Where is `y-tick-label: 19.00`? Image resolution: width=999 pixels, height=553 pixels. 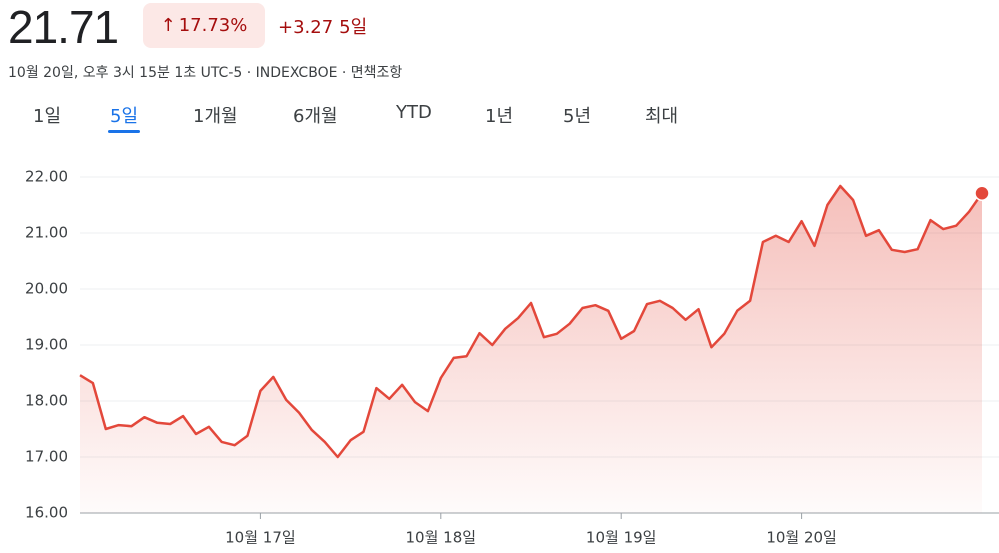
y-tick-label: 19.00 is located at coordinates (46, 345).